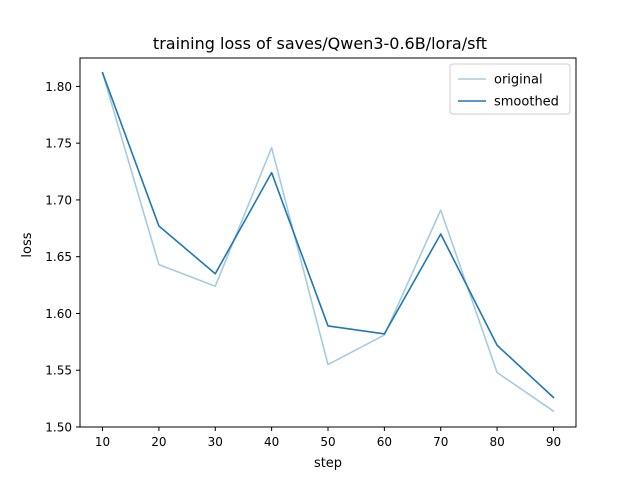  I want to click on y-tick-label: 1.50, so click(58, 428).